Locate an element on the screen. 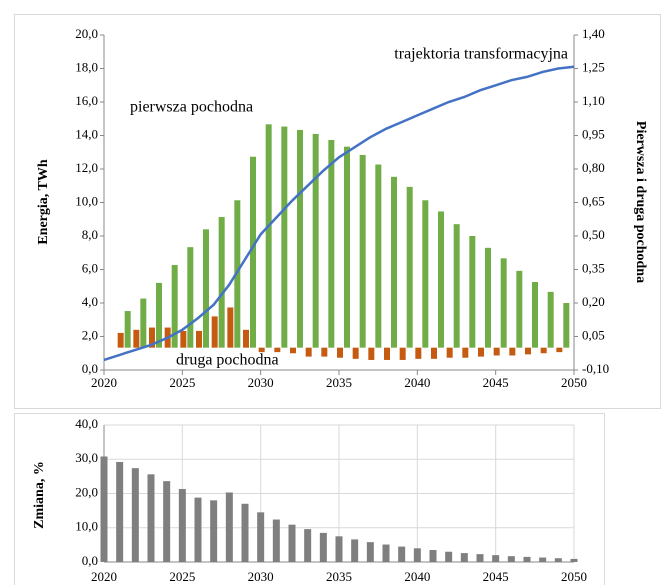 The width and height of the screenshot is (661, 585). y-tick-label: 10,0 is located at coordinates (86, 200).